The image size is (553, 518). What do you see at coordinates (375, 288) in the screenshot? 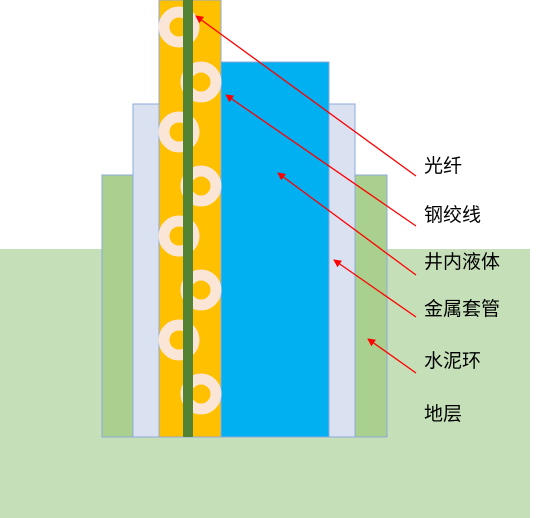
I see `metal-casing-pointer-arrow` at bounding box center [375, 288].